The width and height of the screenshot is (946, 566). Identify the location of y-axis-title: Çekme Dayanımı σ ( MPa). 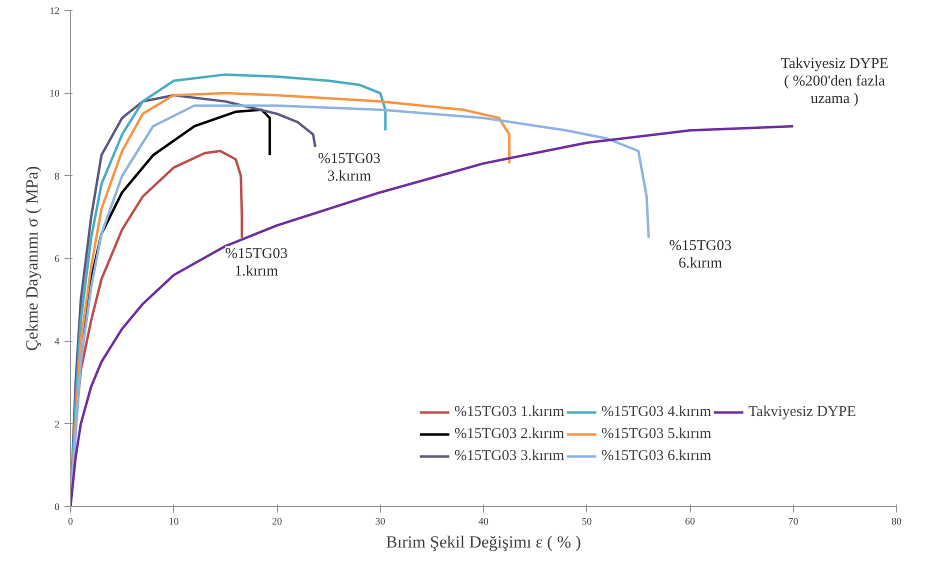
(32, 258).